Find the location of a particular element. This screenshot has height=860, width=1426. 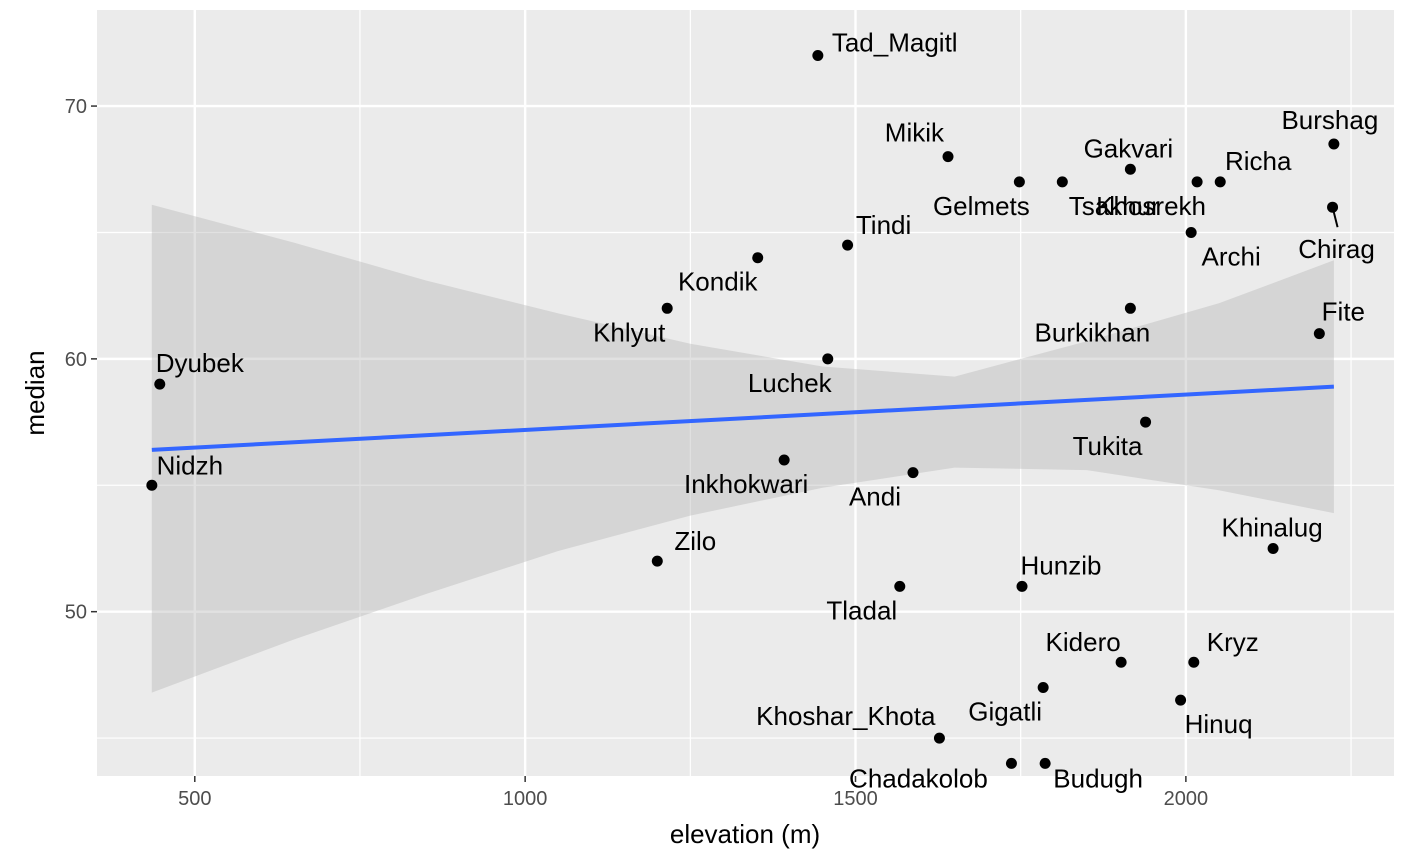

data-point-burkikhan is located at coordinates (1130, 308).